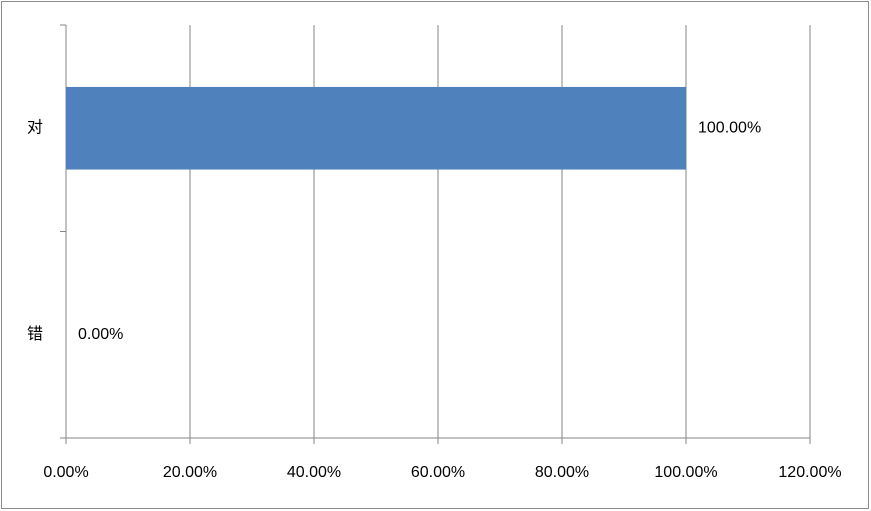  What do you see at coordinates (685, 472) in the screenshot?
I see `x-tick-label: 100.00%` at bounding box center [685, 472].